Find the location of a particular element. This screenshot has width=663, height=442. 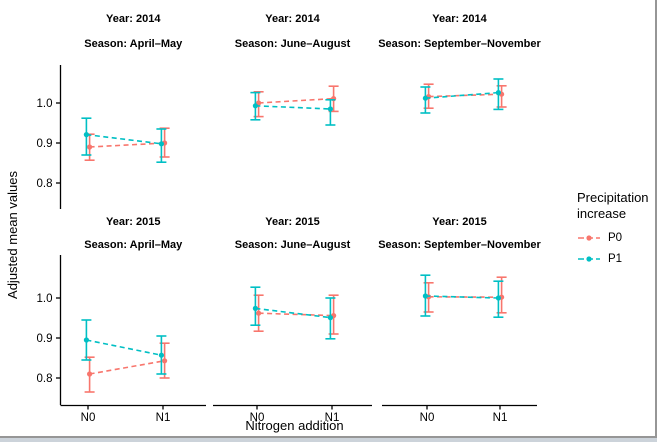

facet-panel-r0-c0 is located at coordinates (125, 140).